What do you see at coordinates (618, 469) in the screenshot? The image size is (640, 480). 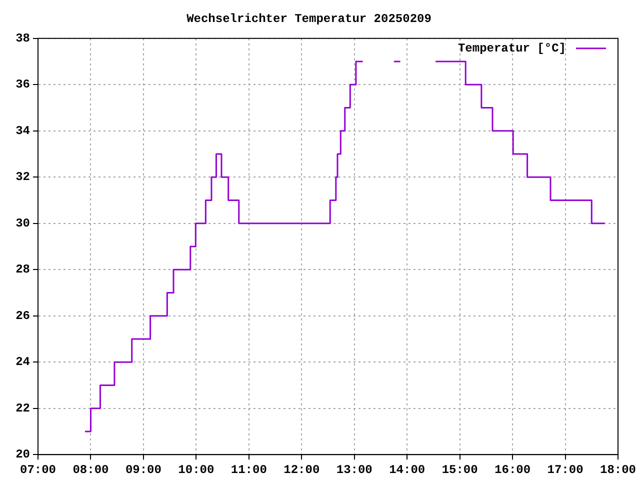 I see `x-tick-label: 18:00` at bounding box center [618, 469].